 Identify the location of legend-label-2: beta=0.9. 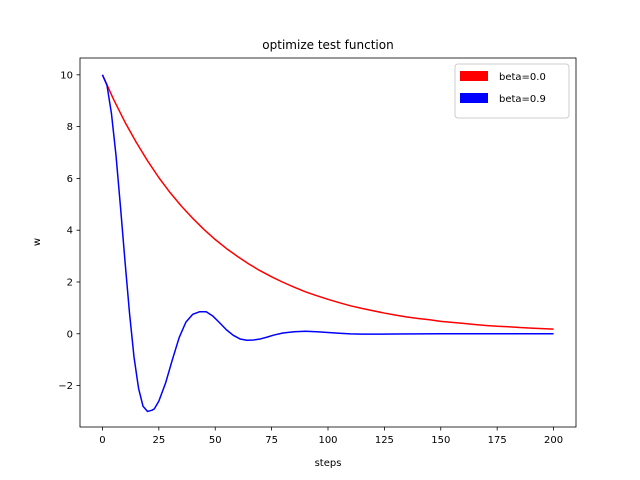
(522, 99).